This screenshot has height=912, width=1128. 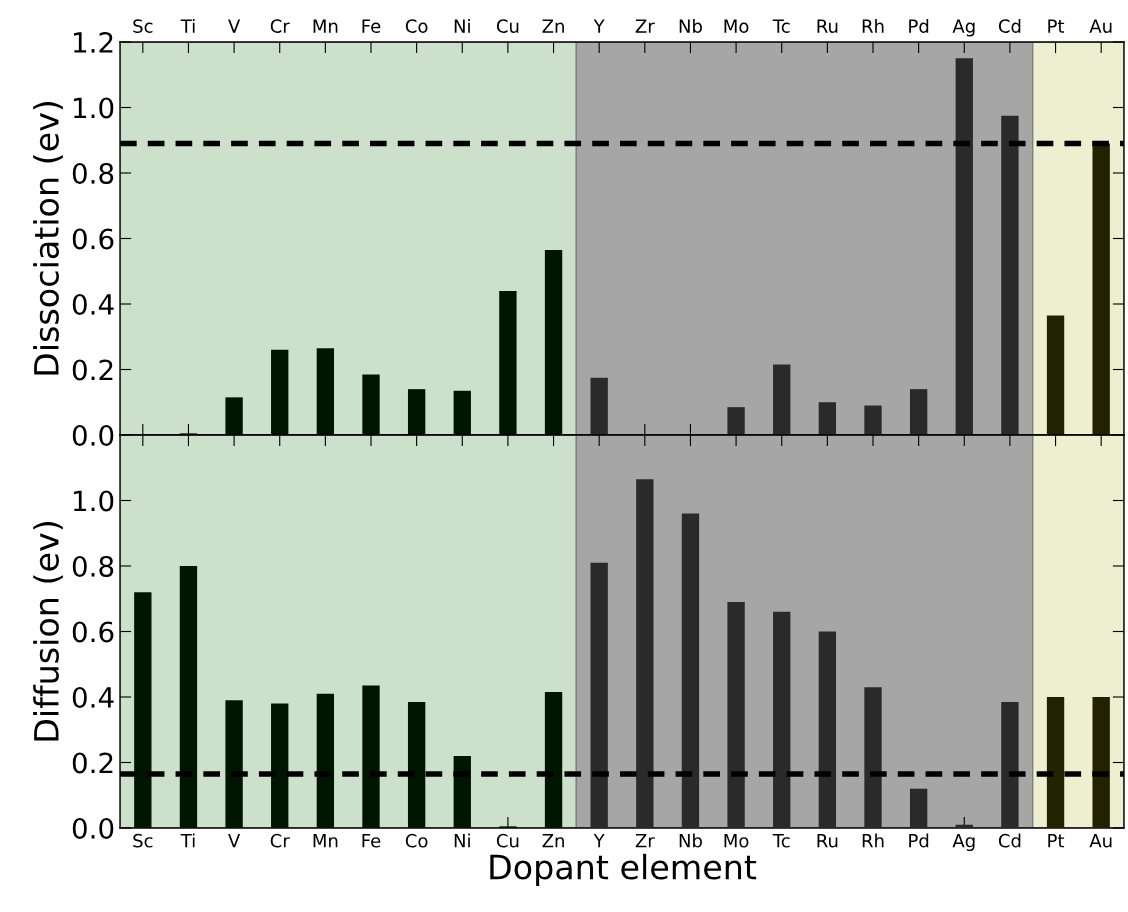 I want to click on y-axis-title: Dissociation (ev), so click(x=48, y=238).